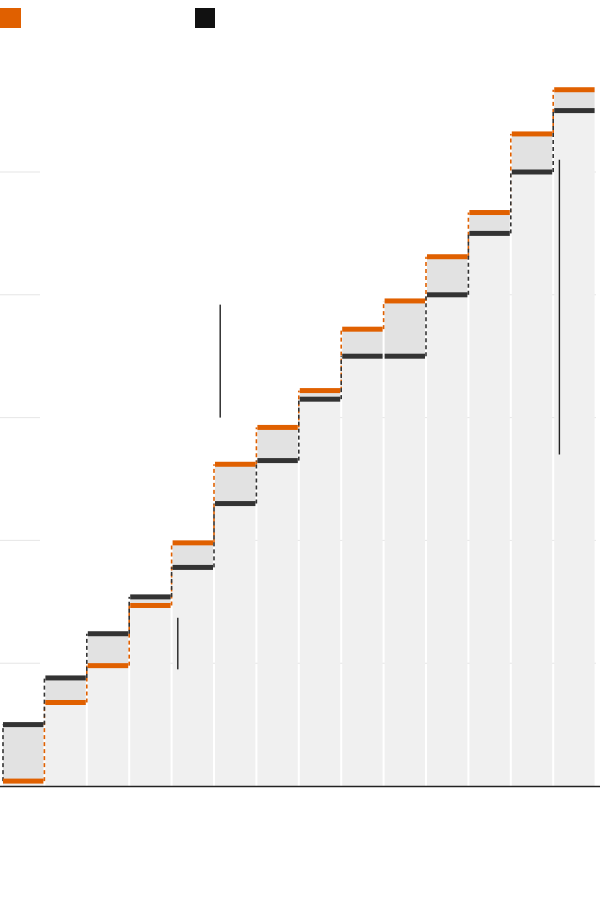 This screenshot has width=600, height=906. I want to click on legend, so click(107, 18).